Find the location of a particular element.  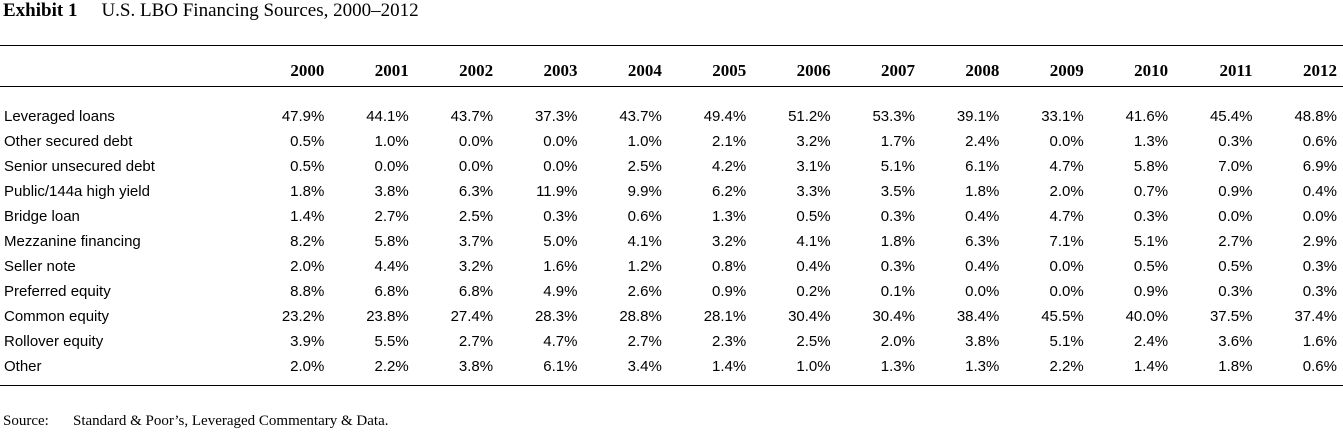

row-label: Other secured debt is located at coordinates (68, 141).